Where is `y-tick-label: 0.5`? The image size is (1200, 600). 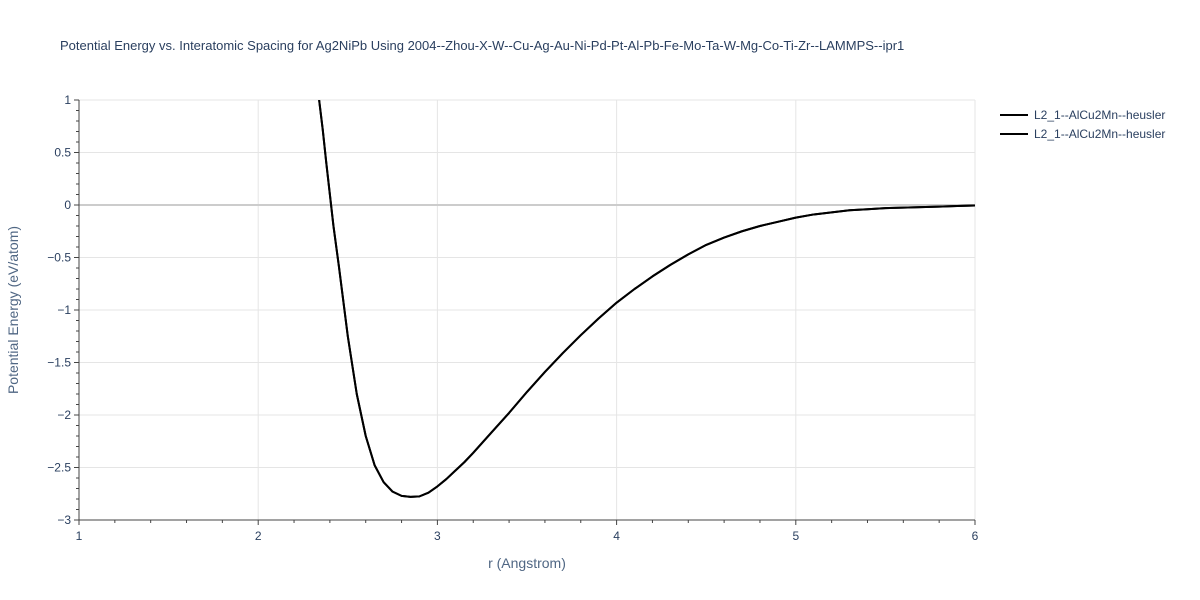
y-tick-label: 0.5 is located at coordinates (62, 153).